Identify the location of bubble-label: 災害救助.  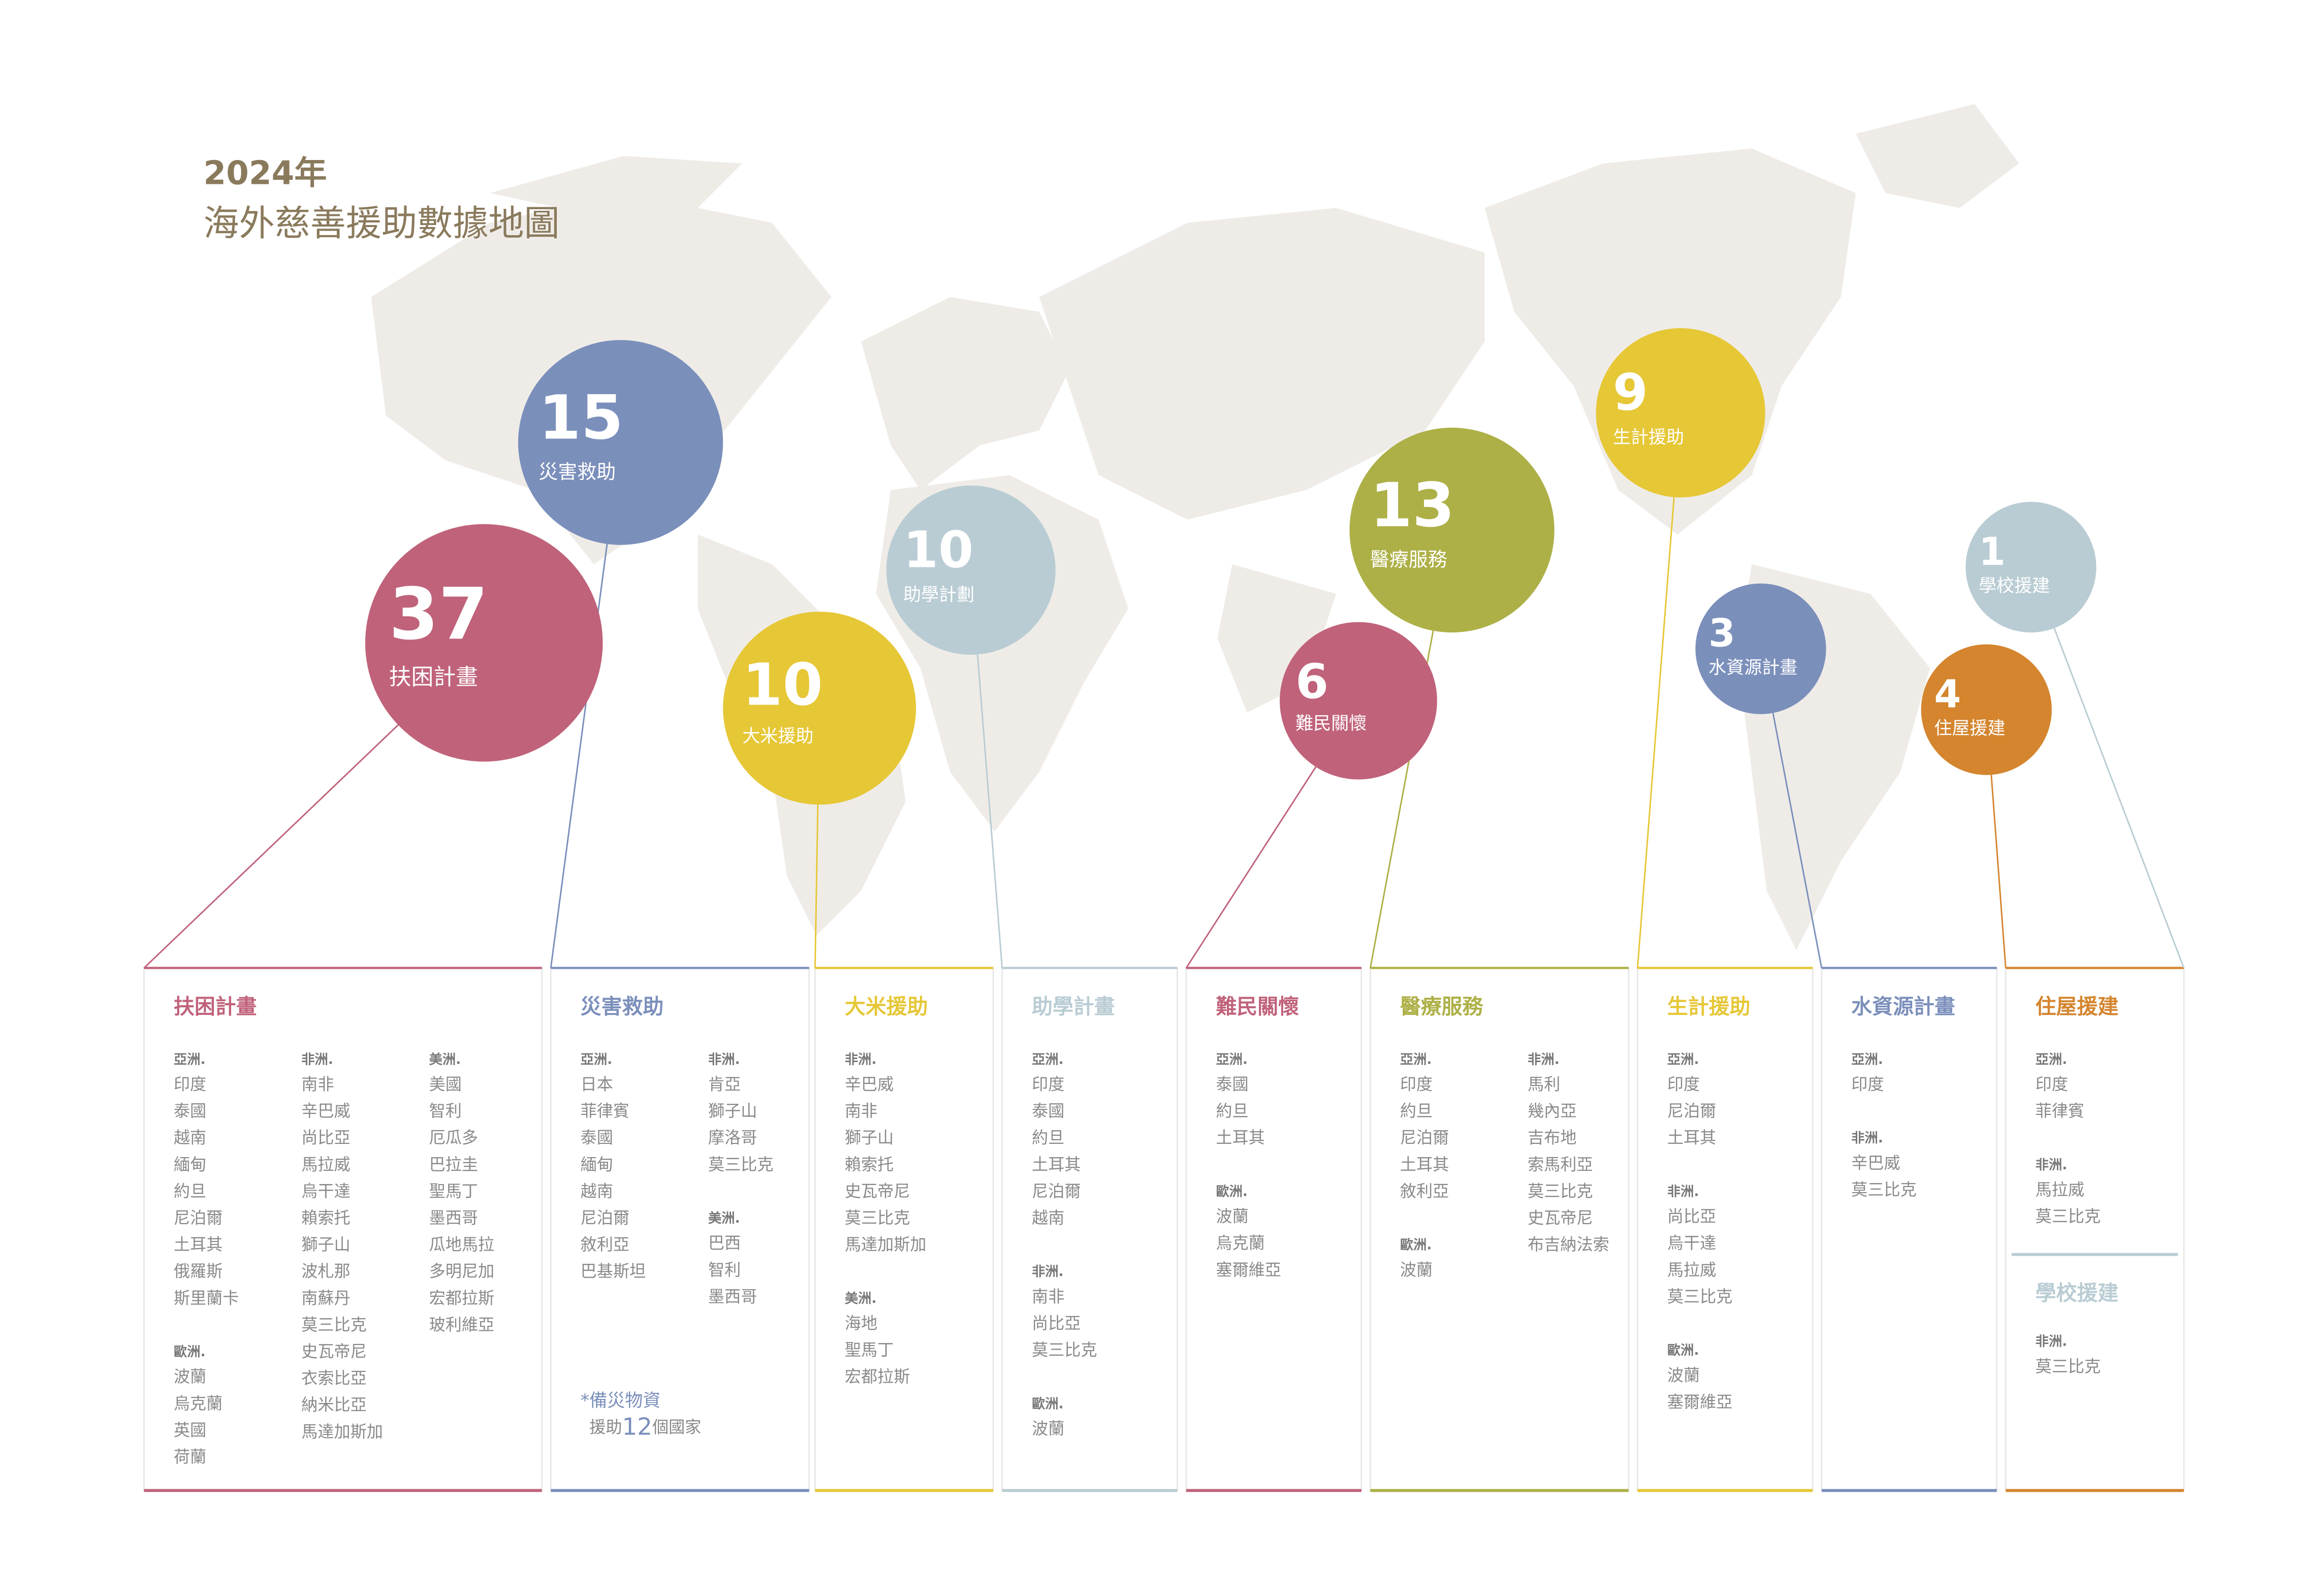
(577, 472).